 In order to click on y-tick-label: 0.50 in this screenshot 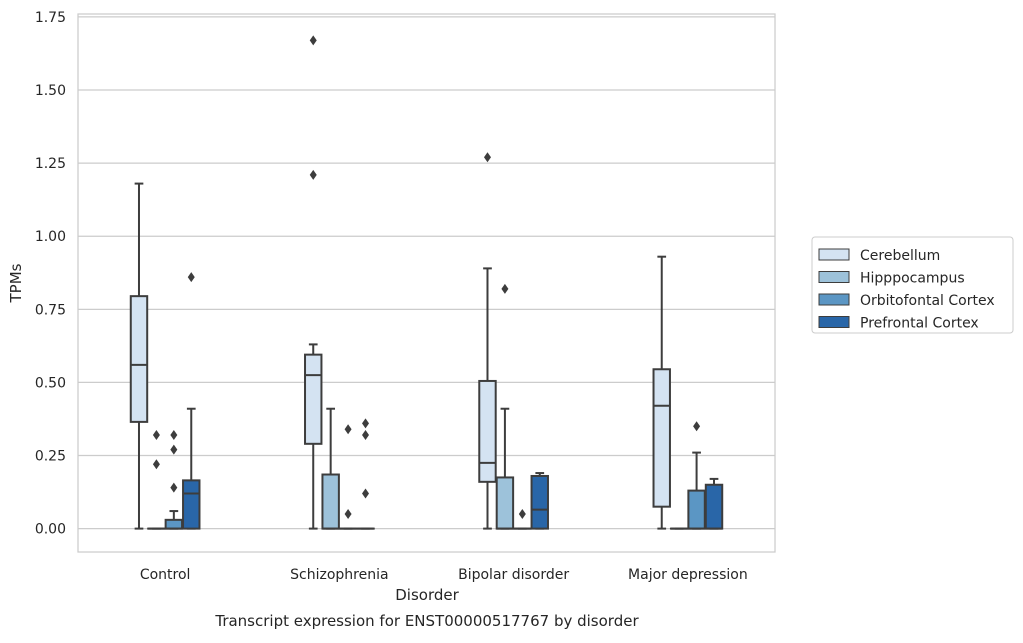, I will do `click(50, 383)`.